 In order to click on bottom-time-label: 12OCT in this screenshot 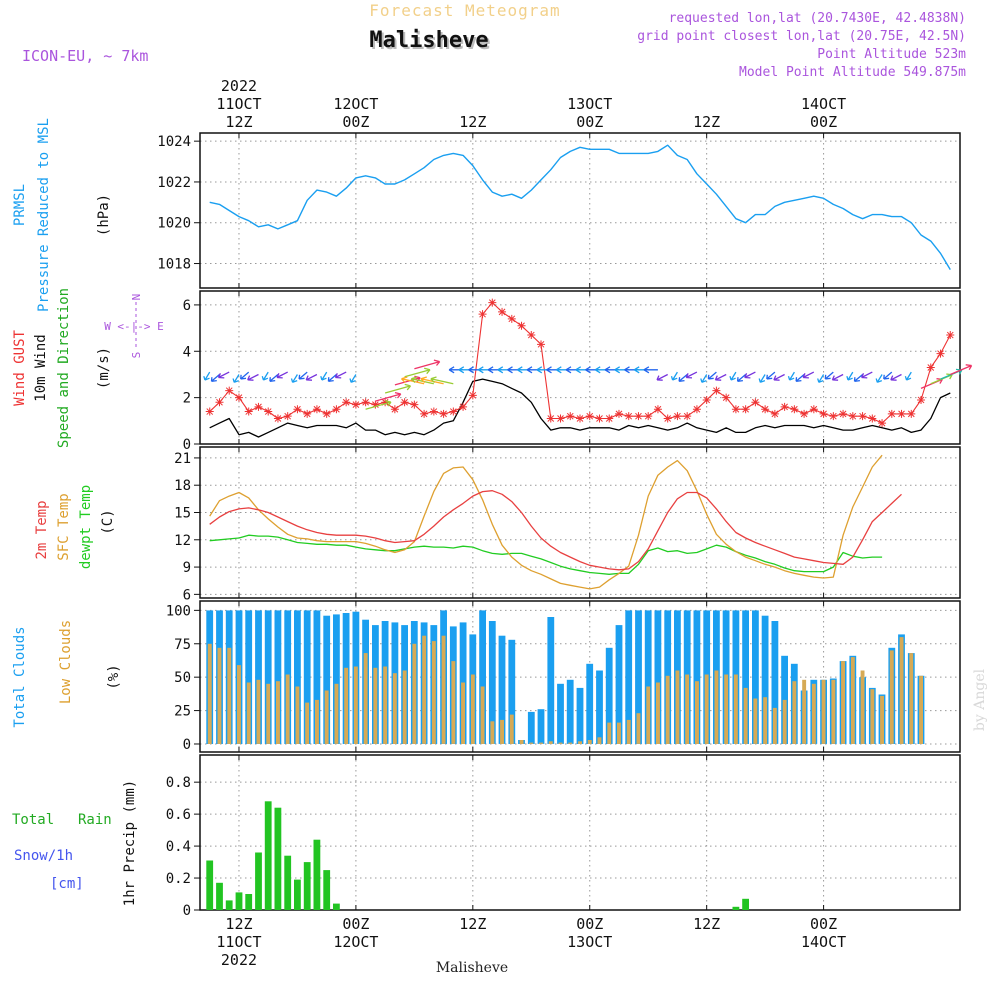, I will do `click(355, 942)`.